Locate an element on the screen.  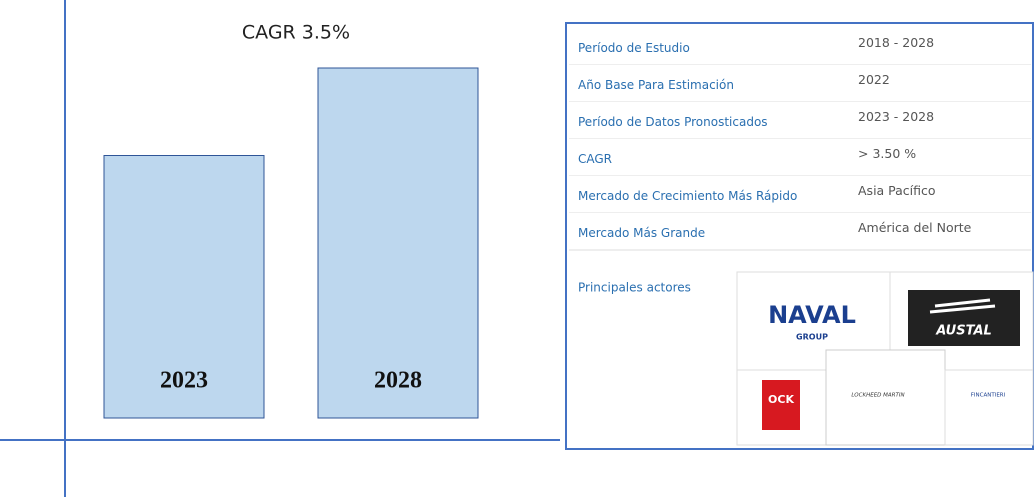
row-label: Período de Datos Pronosticados is located at coordinates (673, 122).